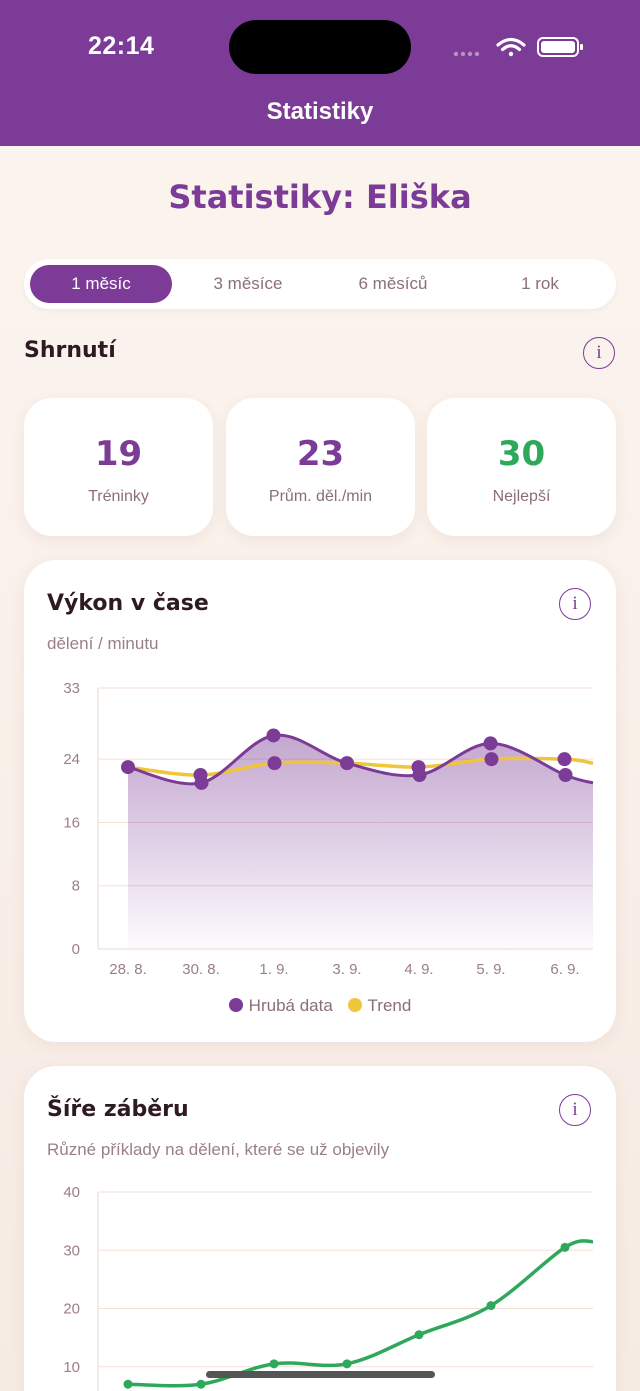  I want to click on x-tick-label: 3. 9., so click(346, 969).